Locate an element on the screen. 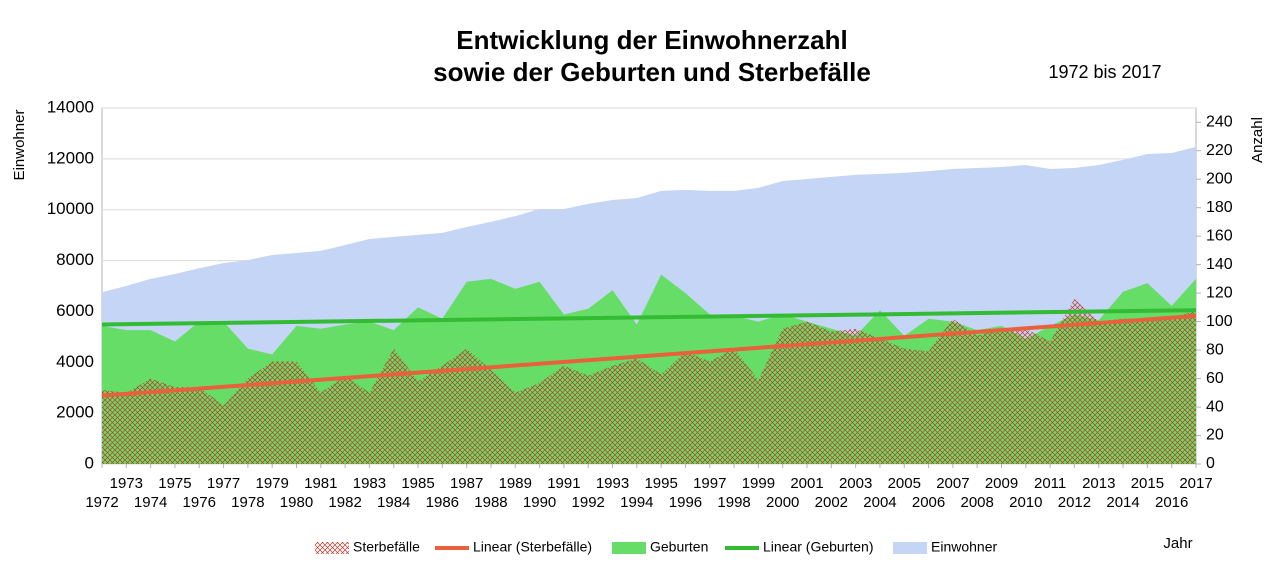  x-tick-label: 2009 is located at coordinates (1001, 483).